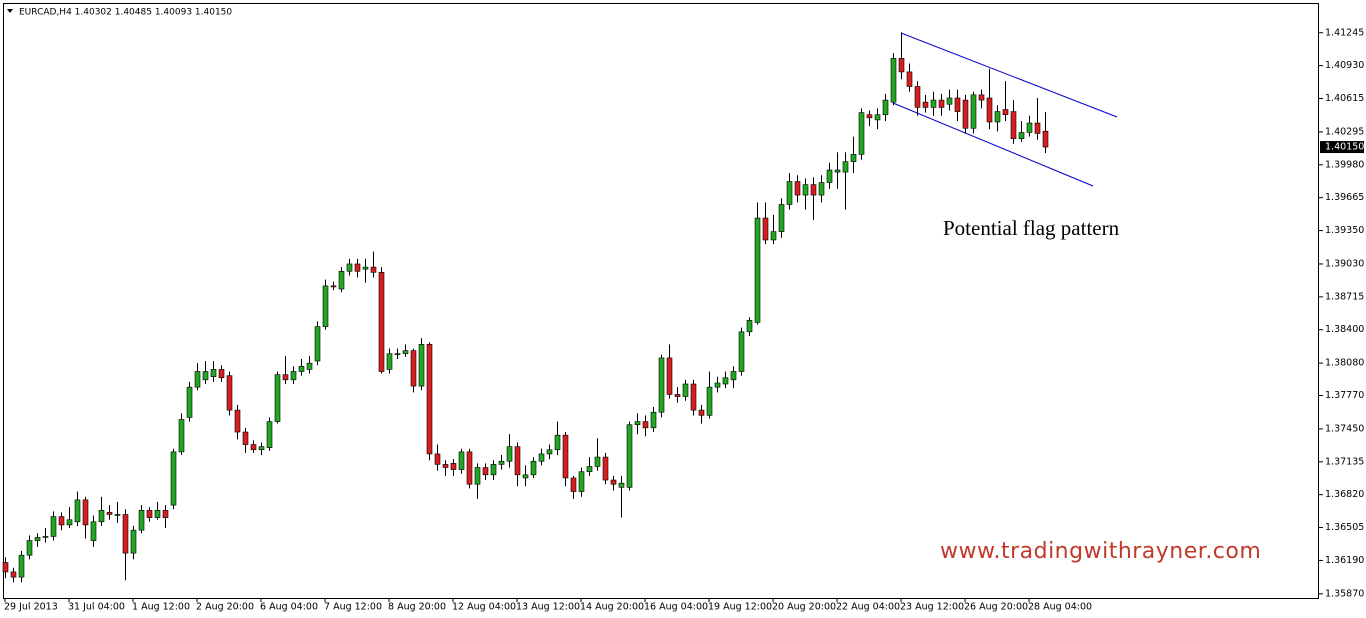 This screenshot has height=618, width=1366. What do you see at coordinates (1344, 461) in the screenshot?
I see `y-tick-label: 1.37135` at bounding box center [1344, 461].